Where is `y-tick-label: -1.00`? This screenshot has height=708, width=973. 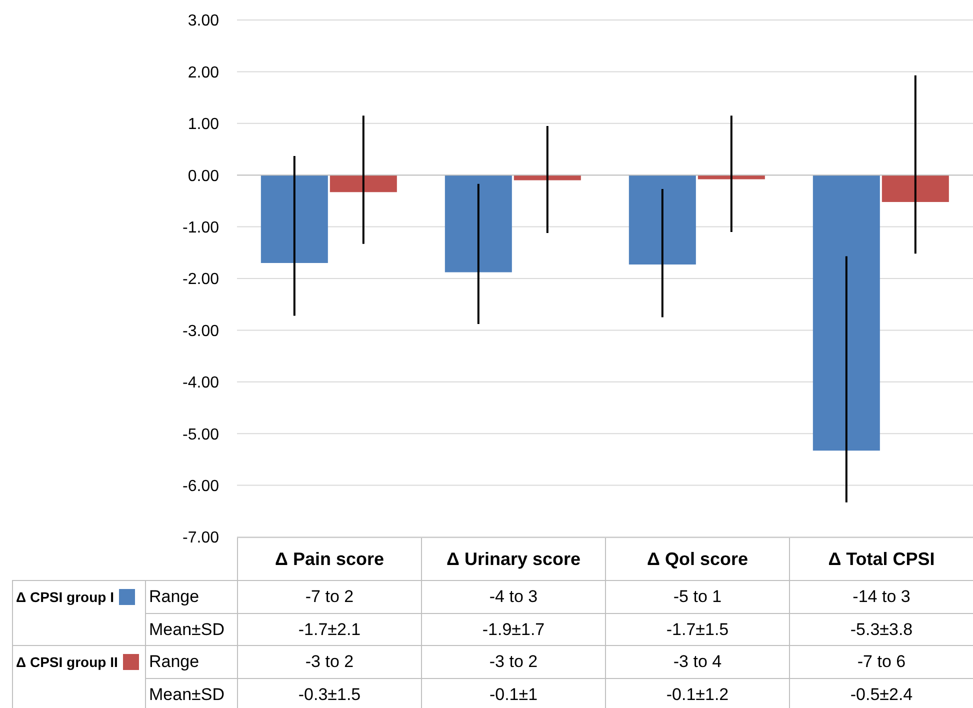
y-tick-label: -1.00 is located at coordinates (201, 227).